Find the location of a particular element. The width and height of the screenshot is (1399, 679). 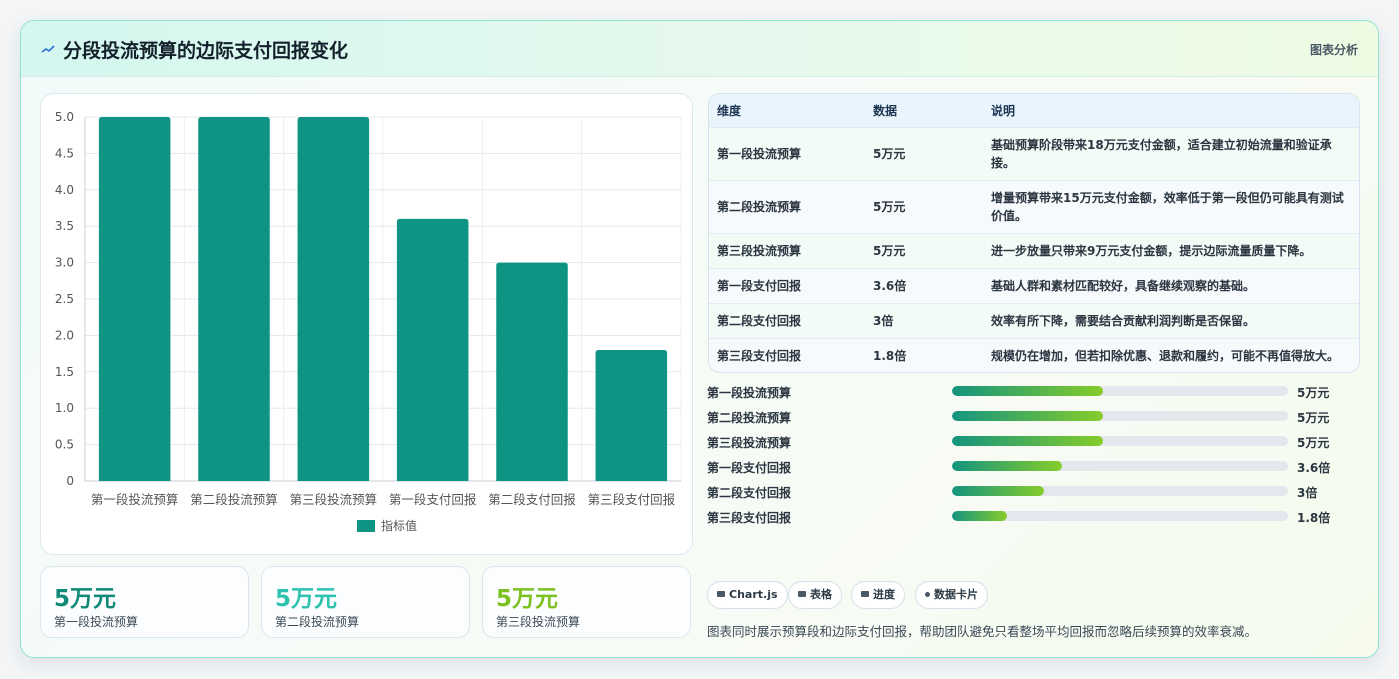

progress-value: 3倍 is located at coordinates (1307, 493).